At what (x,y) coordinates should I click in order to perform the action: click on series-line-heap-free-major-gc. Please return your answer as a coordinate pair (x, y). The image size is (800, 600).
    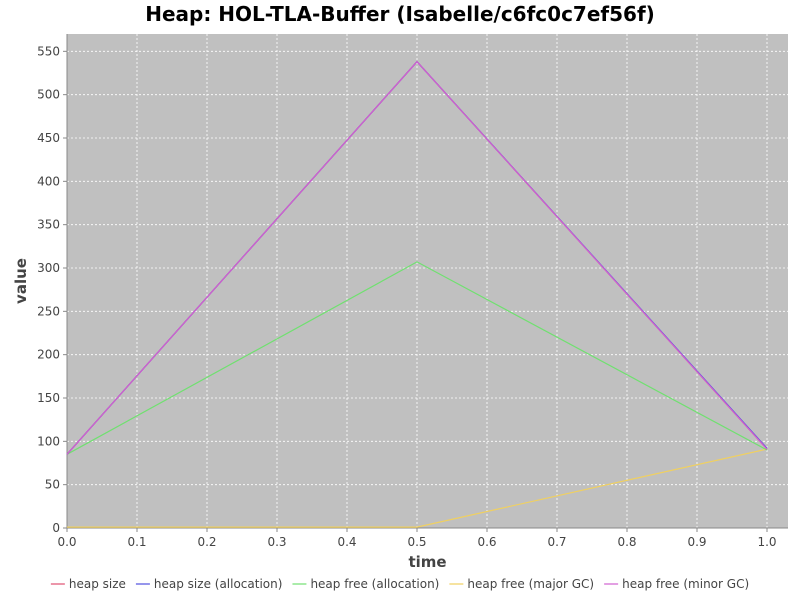
    Looking at the image, I should click on (417, 488).